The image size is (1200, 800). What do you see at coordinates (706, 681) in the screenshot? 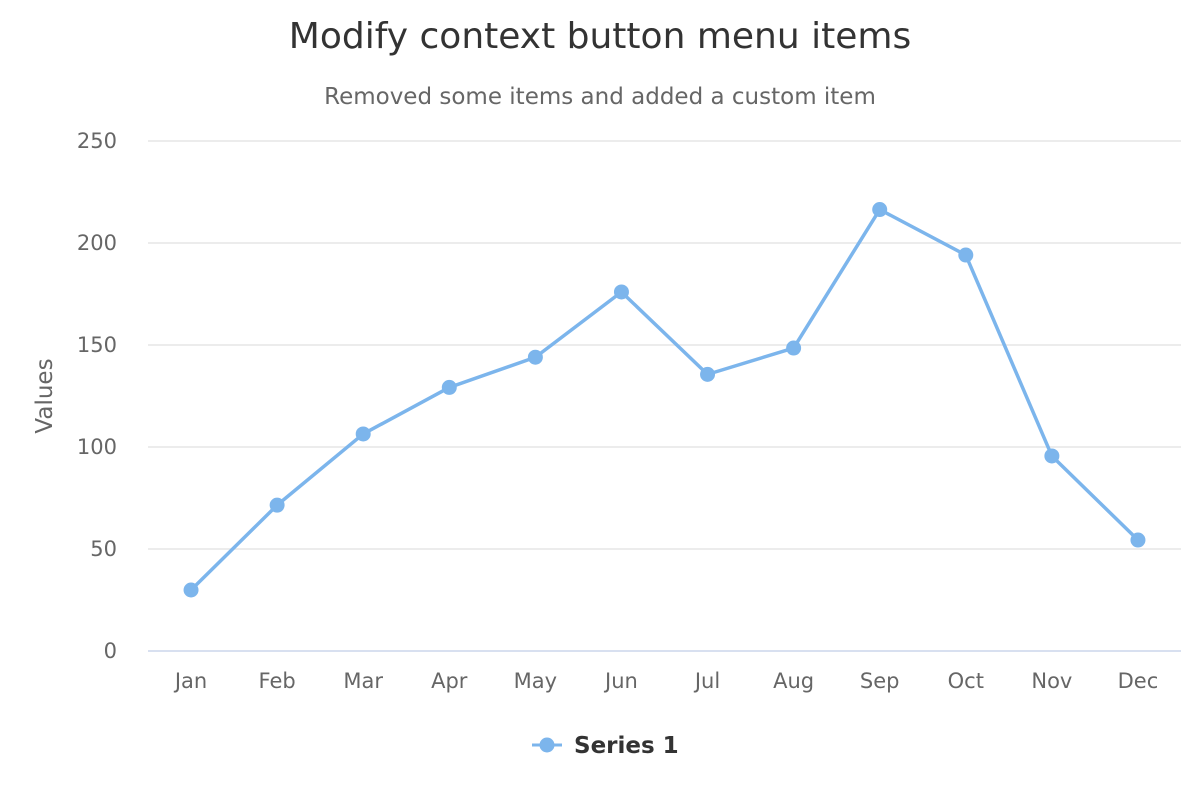
I see `x-tick-label: Jul` at bounding box center [706, 681].